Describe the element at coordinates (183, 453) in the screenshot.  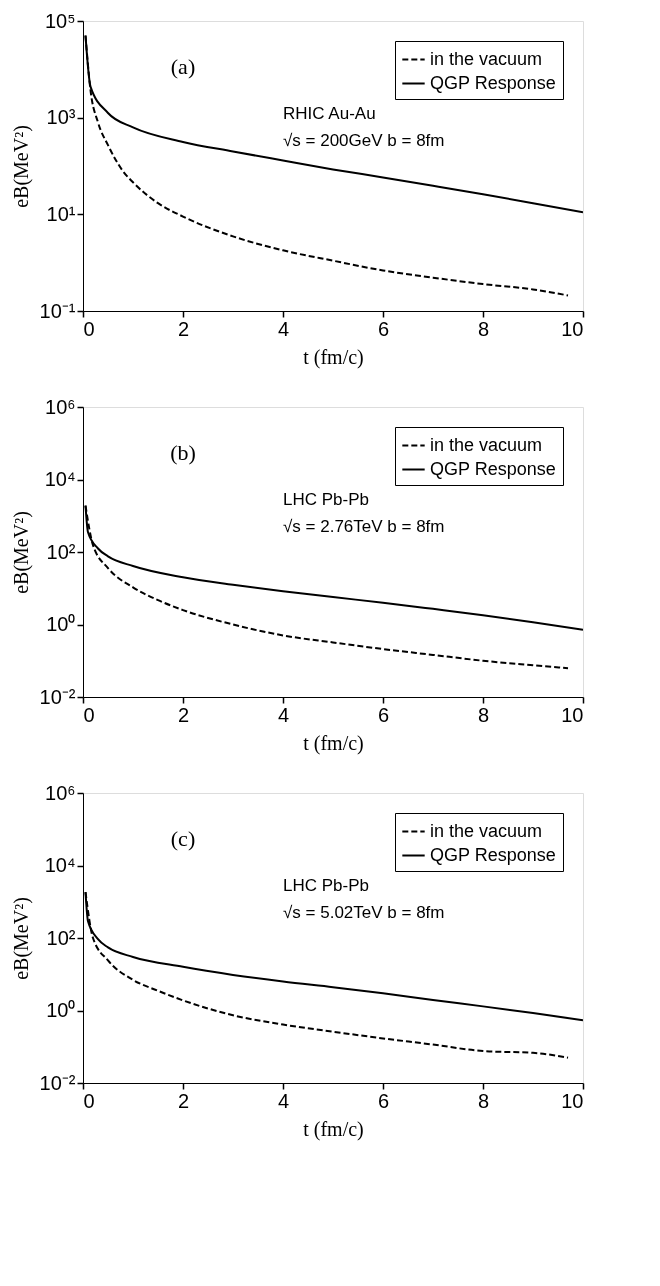
I see `annotation: (b)` at that location.